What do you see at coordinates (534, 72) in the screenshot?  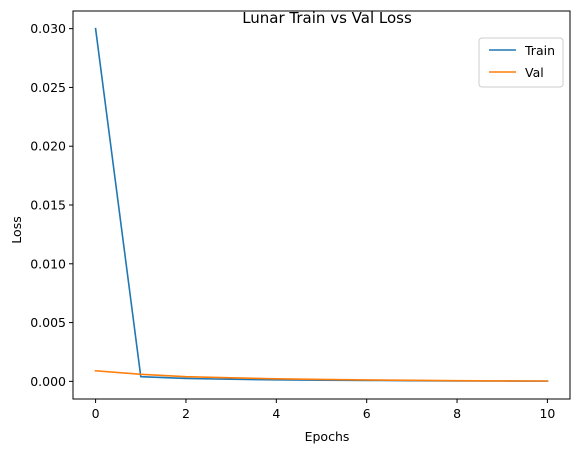 I see `legend-label-val: Val` at bounding box center [534, 72].